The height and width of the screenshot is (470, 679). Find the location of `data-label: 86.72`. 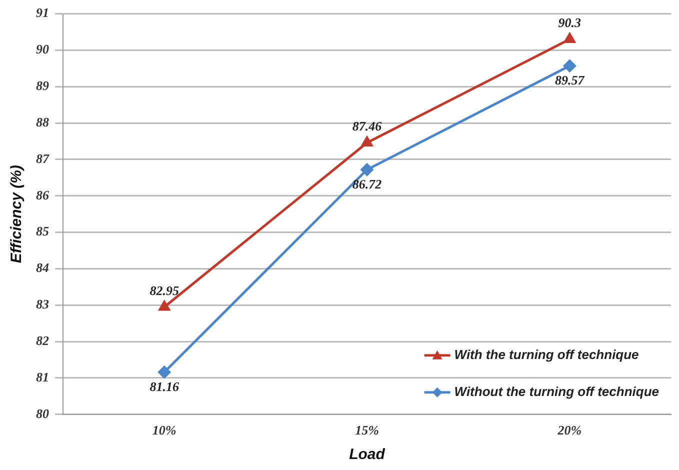

data-label: 86.72 is located at coordinates (367, 184).